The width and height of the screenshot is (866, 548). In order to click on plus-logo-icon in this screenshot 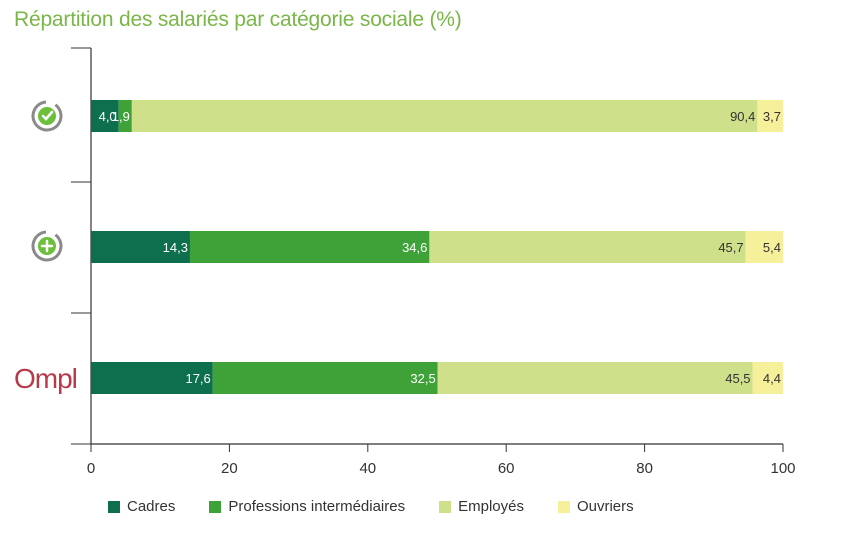, I will do `click(47, 246)`.